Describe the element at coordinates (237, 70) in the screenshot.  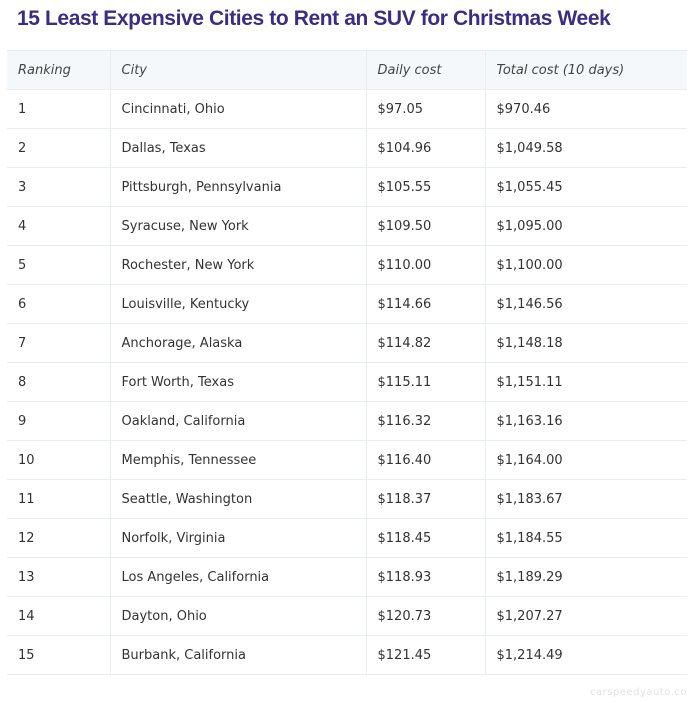
I see `column-header: City` at that location.